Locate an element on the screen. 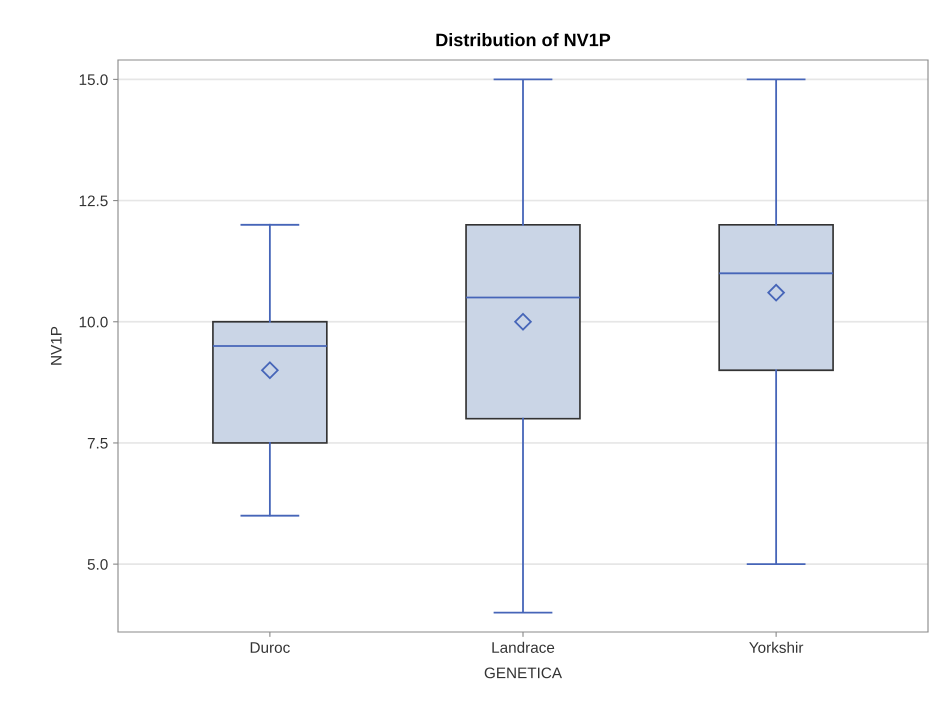  y-tick-label: 15.0 is located at coordinates (94, 80).